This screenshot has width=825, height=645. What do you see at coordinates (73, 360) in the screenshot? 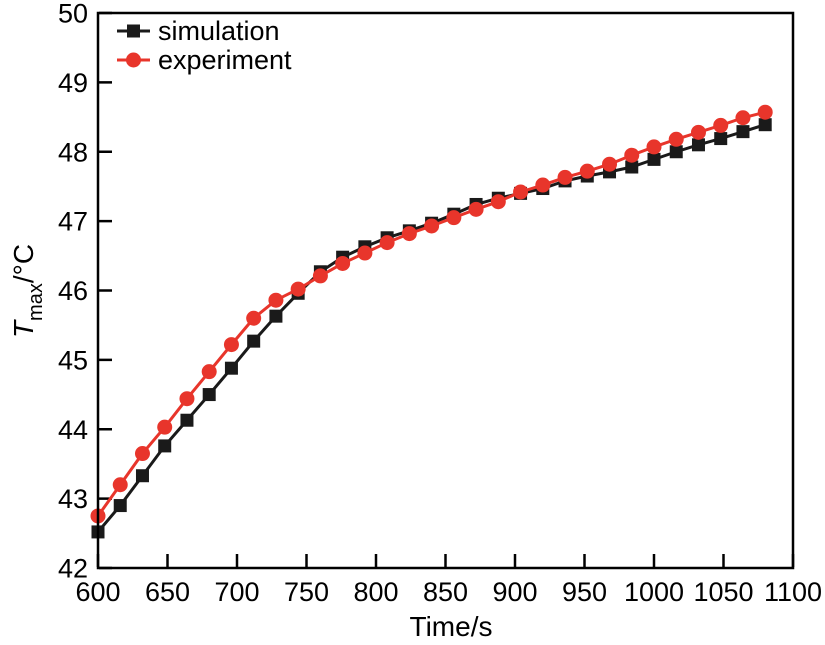
I see `y-tick-label: 45` at bounding box center [73, 360].